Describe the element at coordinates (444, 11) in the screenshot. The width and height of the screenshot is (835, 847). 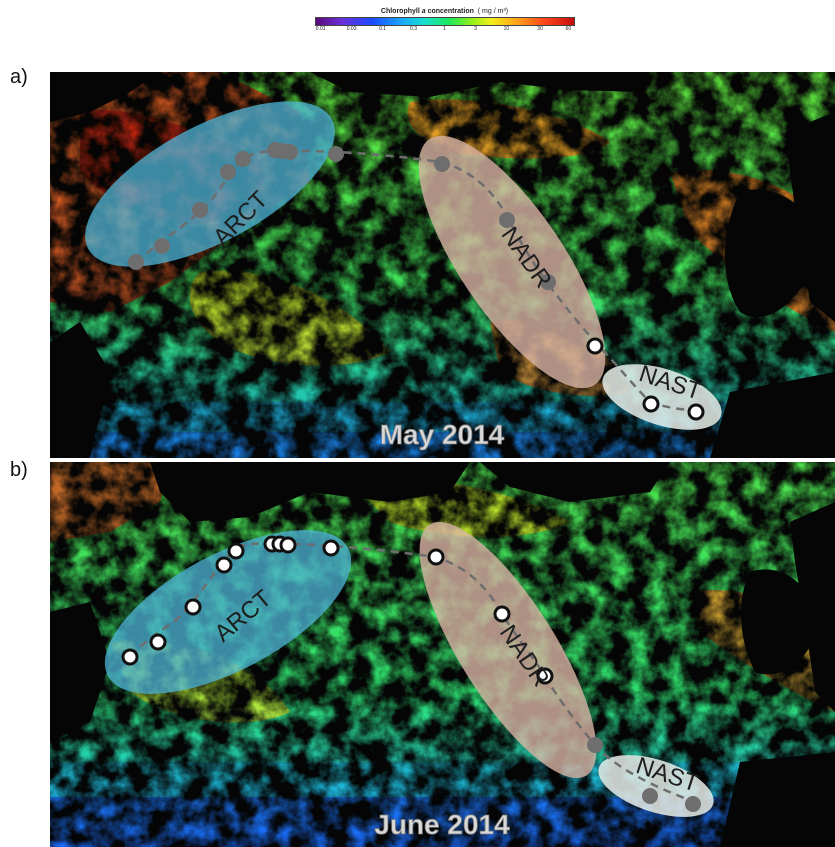
I see `colorbar-title: Chlorophyll a concentration ( mg / m³)` at that location.